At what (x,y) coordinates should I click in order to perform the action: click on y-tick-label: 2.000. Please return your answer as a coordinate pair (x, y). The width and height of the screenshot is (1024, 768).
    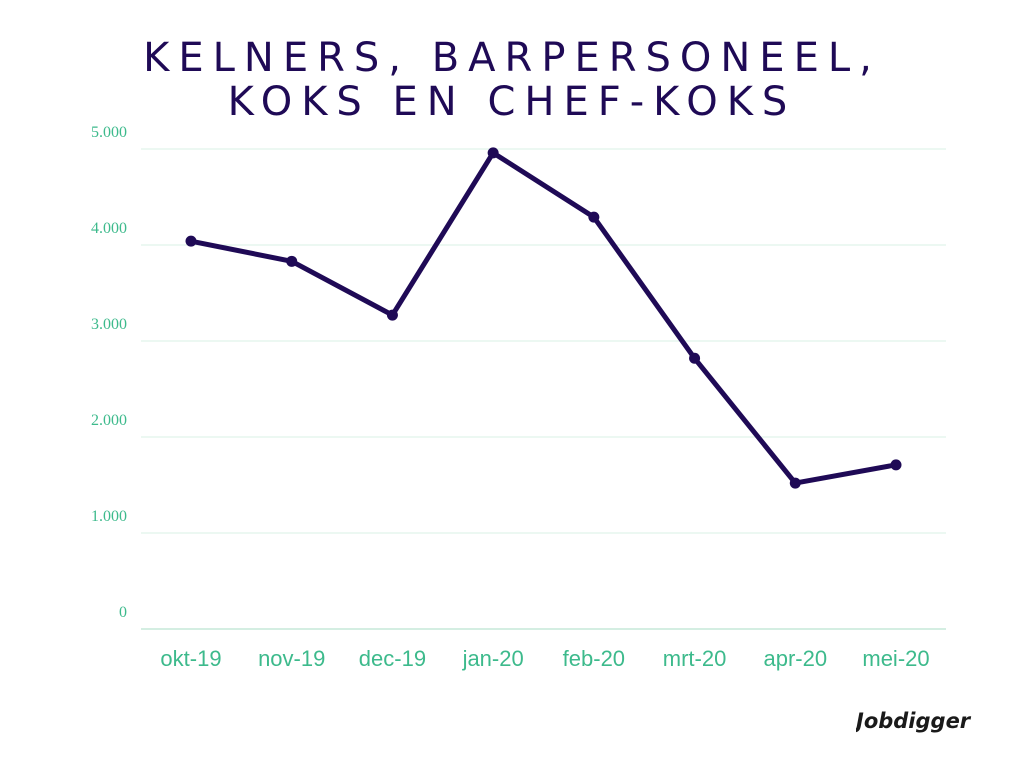
    Looking at the image, I should click on (109, 420).